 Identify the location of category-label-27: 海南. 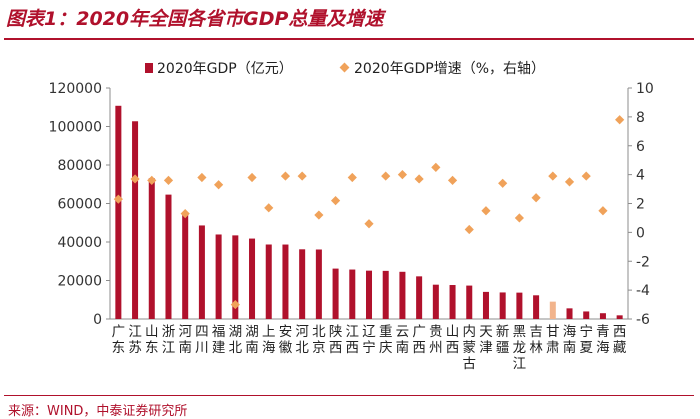
(570, 340).